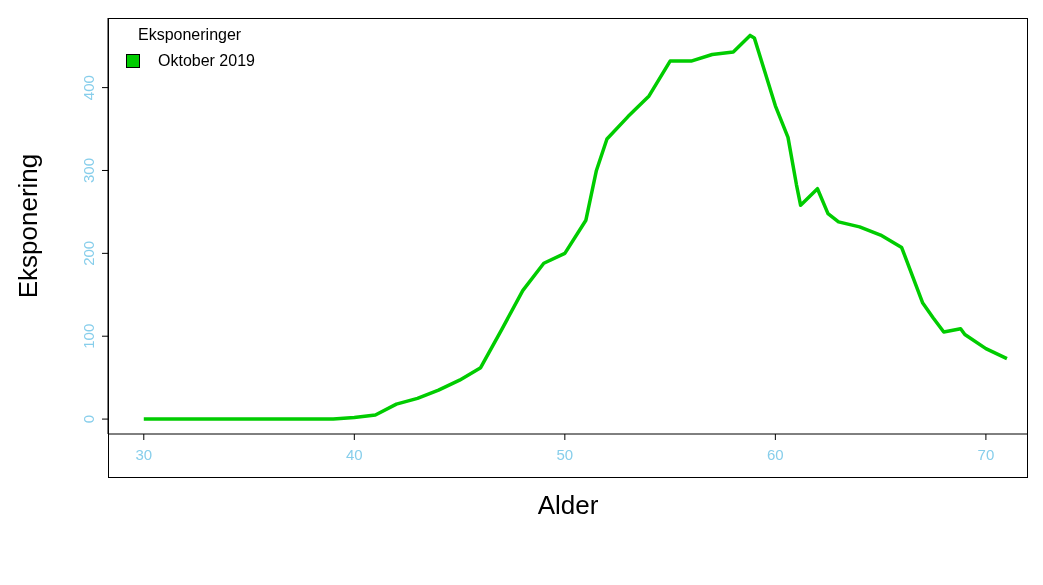 This screenshot has width=1043, height=585. Describe the element at coordinates (88, 419) in the screenshot. I see `y-tick-label: 0` at that location.